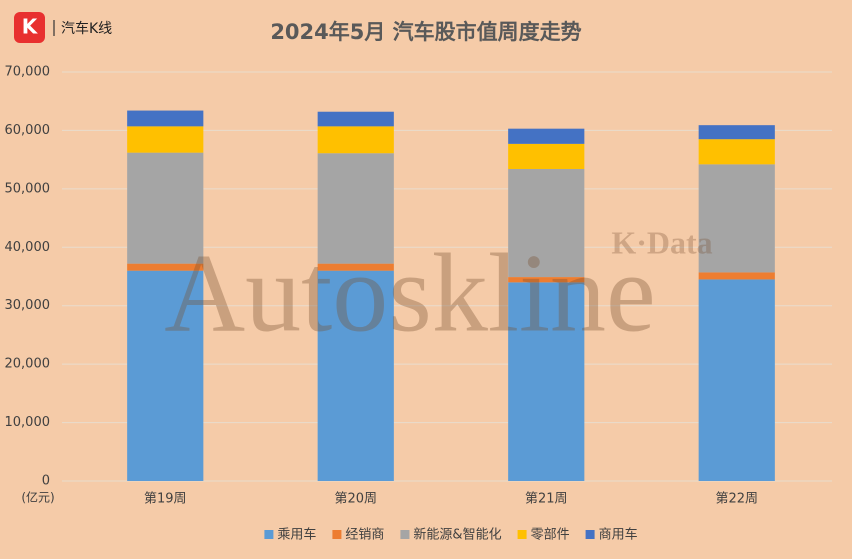  What do you see at coordinates (28, 364) in the screenshot?
I see `y-tick-label: 20,000` at bounding box center [28, 364].